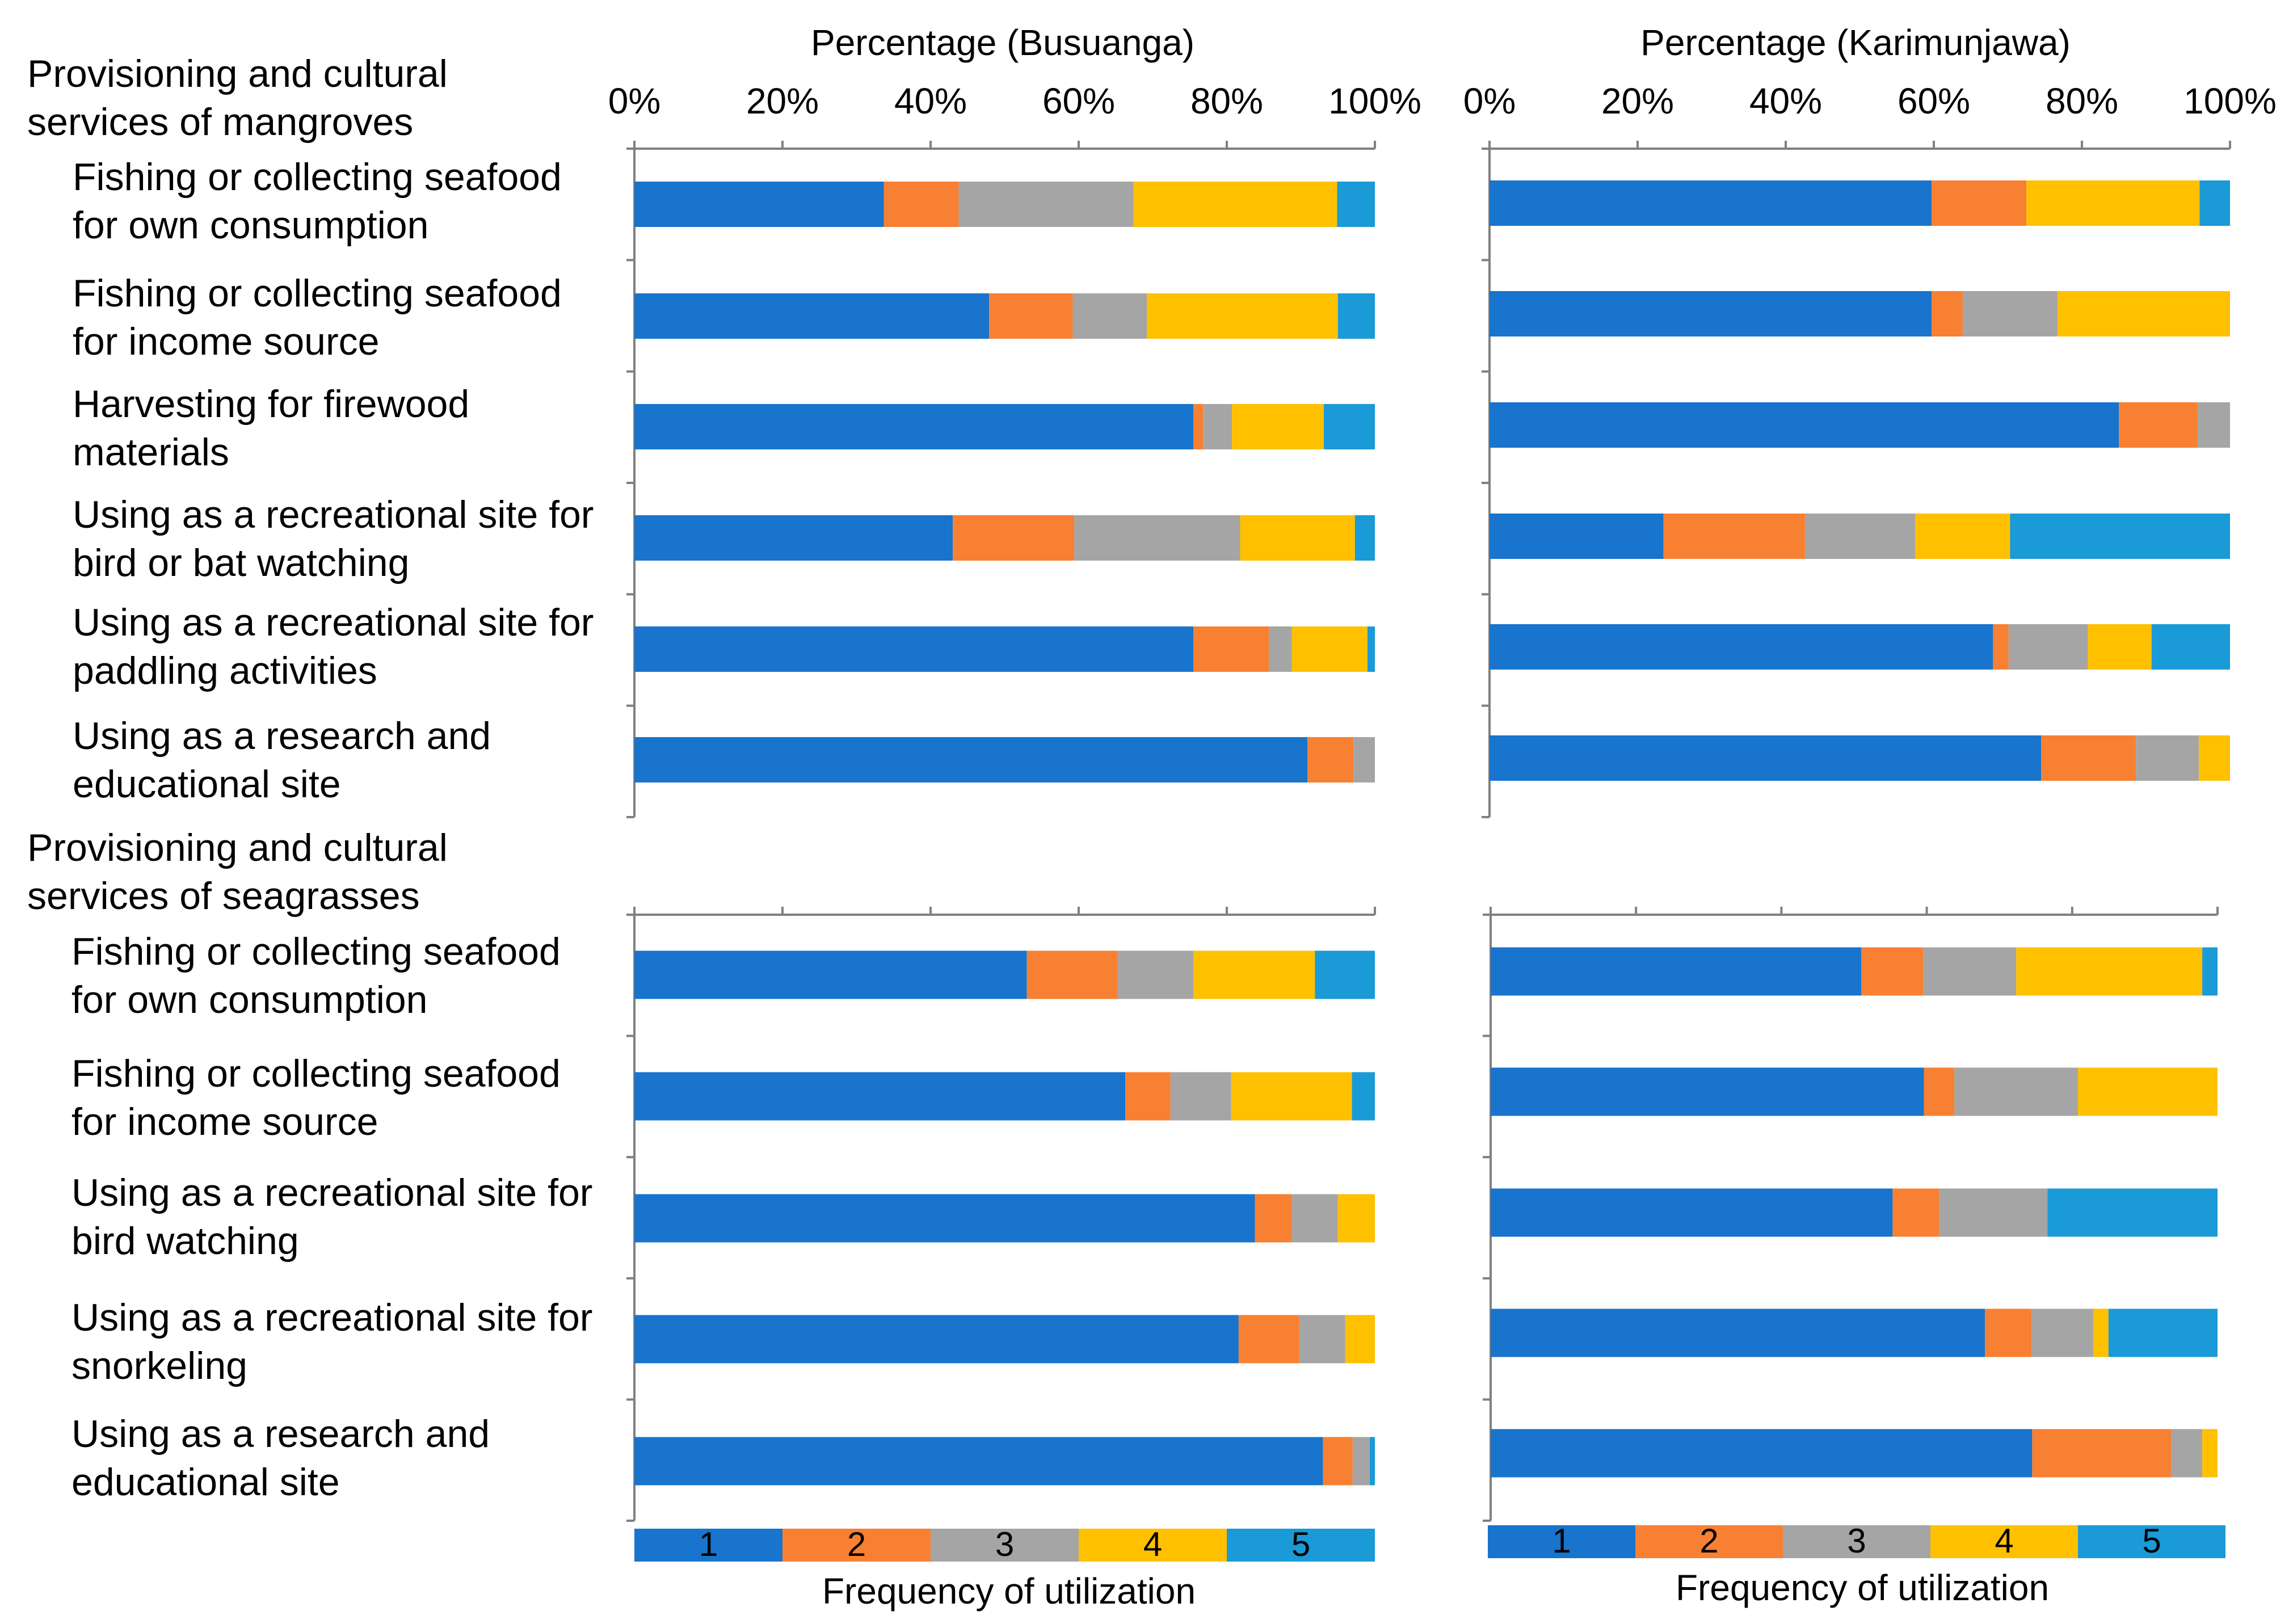  Describe the element at coordinates (634, 101) in the screenshot. I see `x-tick-label-busuanga-0: 0%` at that location.